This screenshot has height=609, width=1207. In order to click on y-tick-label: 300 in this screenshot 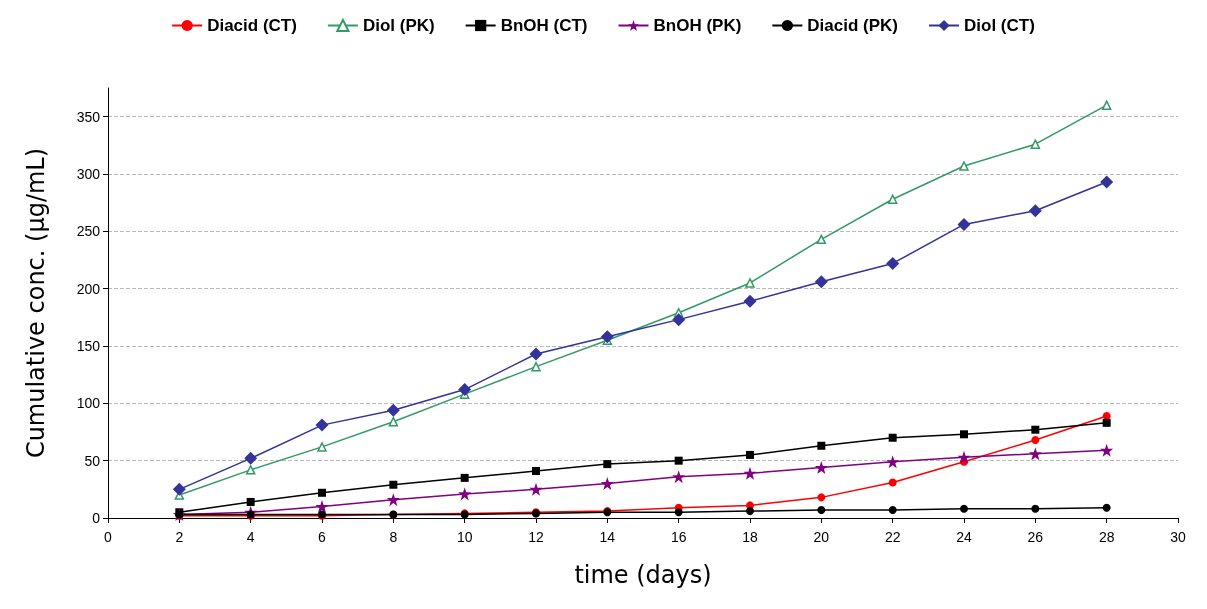, I will do `click(88, 174)`.